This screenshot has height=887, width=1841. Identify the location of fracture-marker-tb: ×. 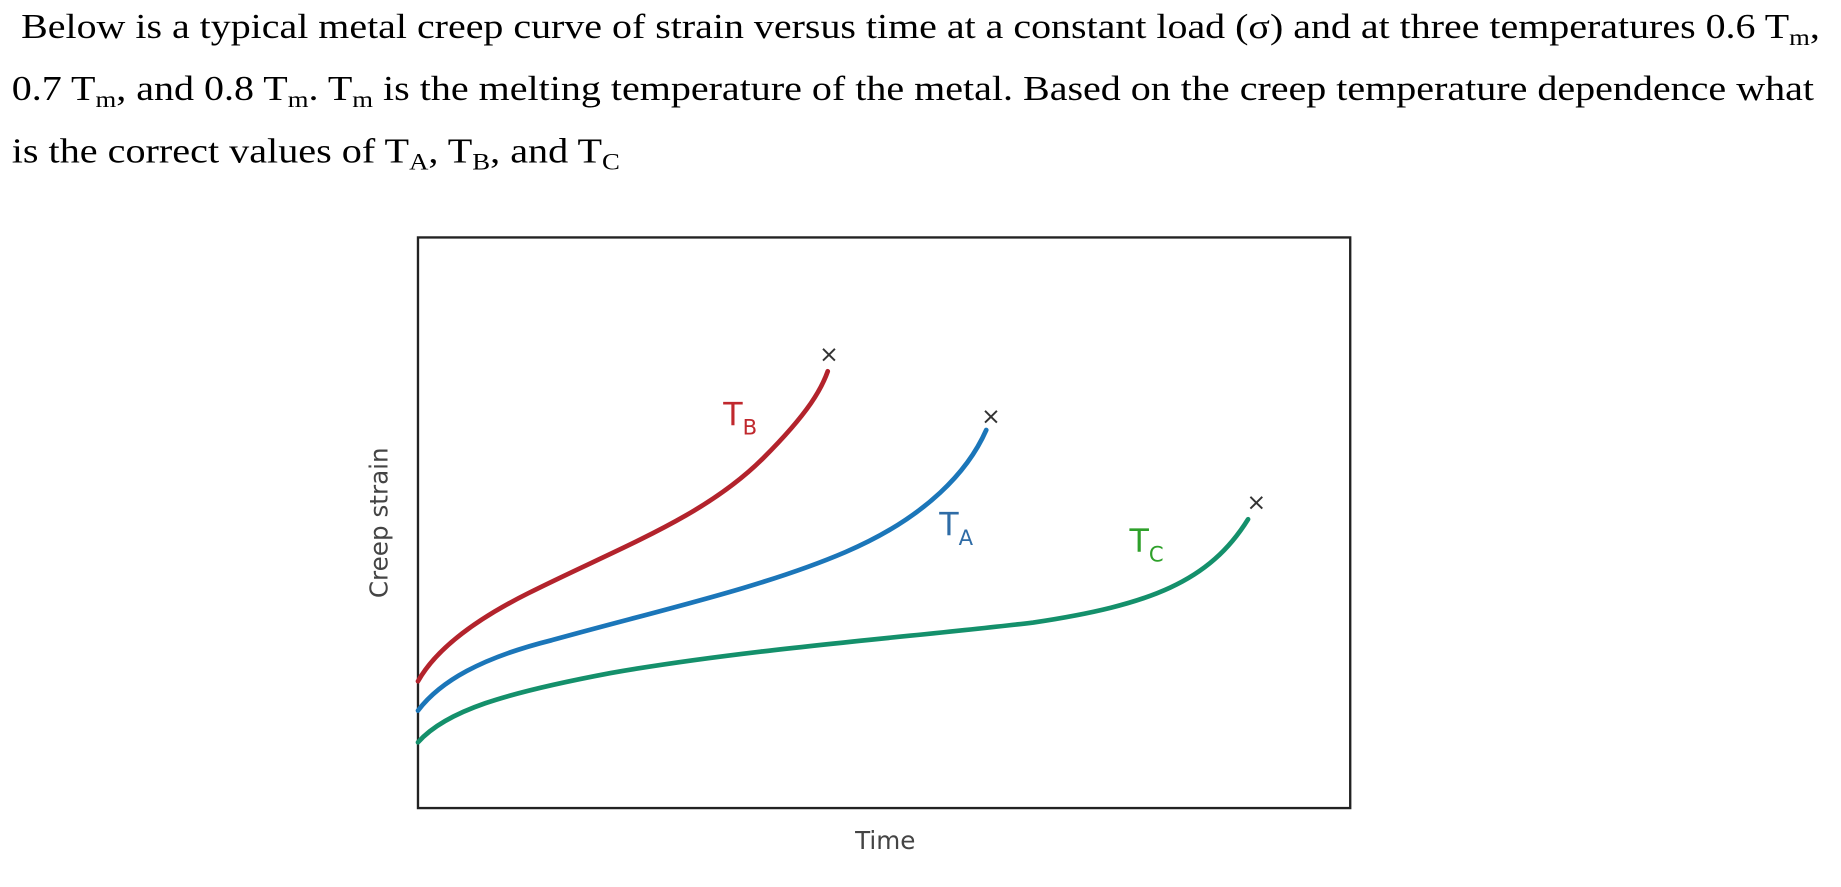
(829, 354).